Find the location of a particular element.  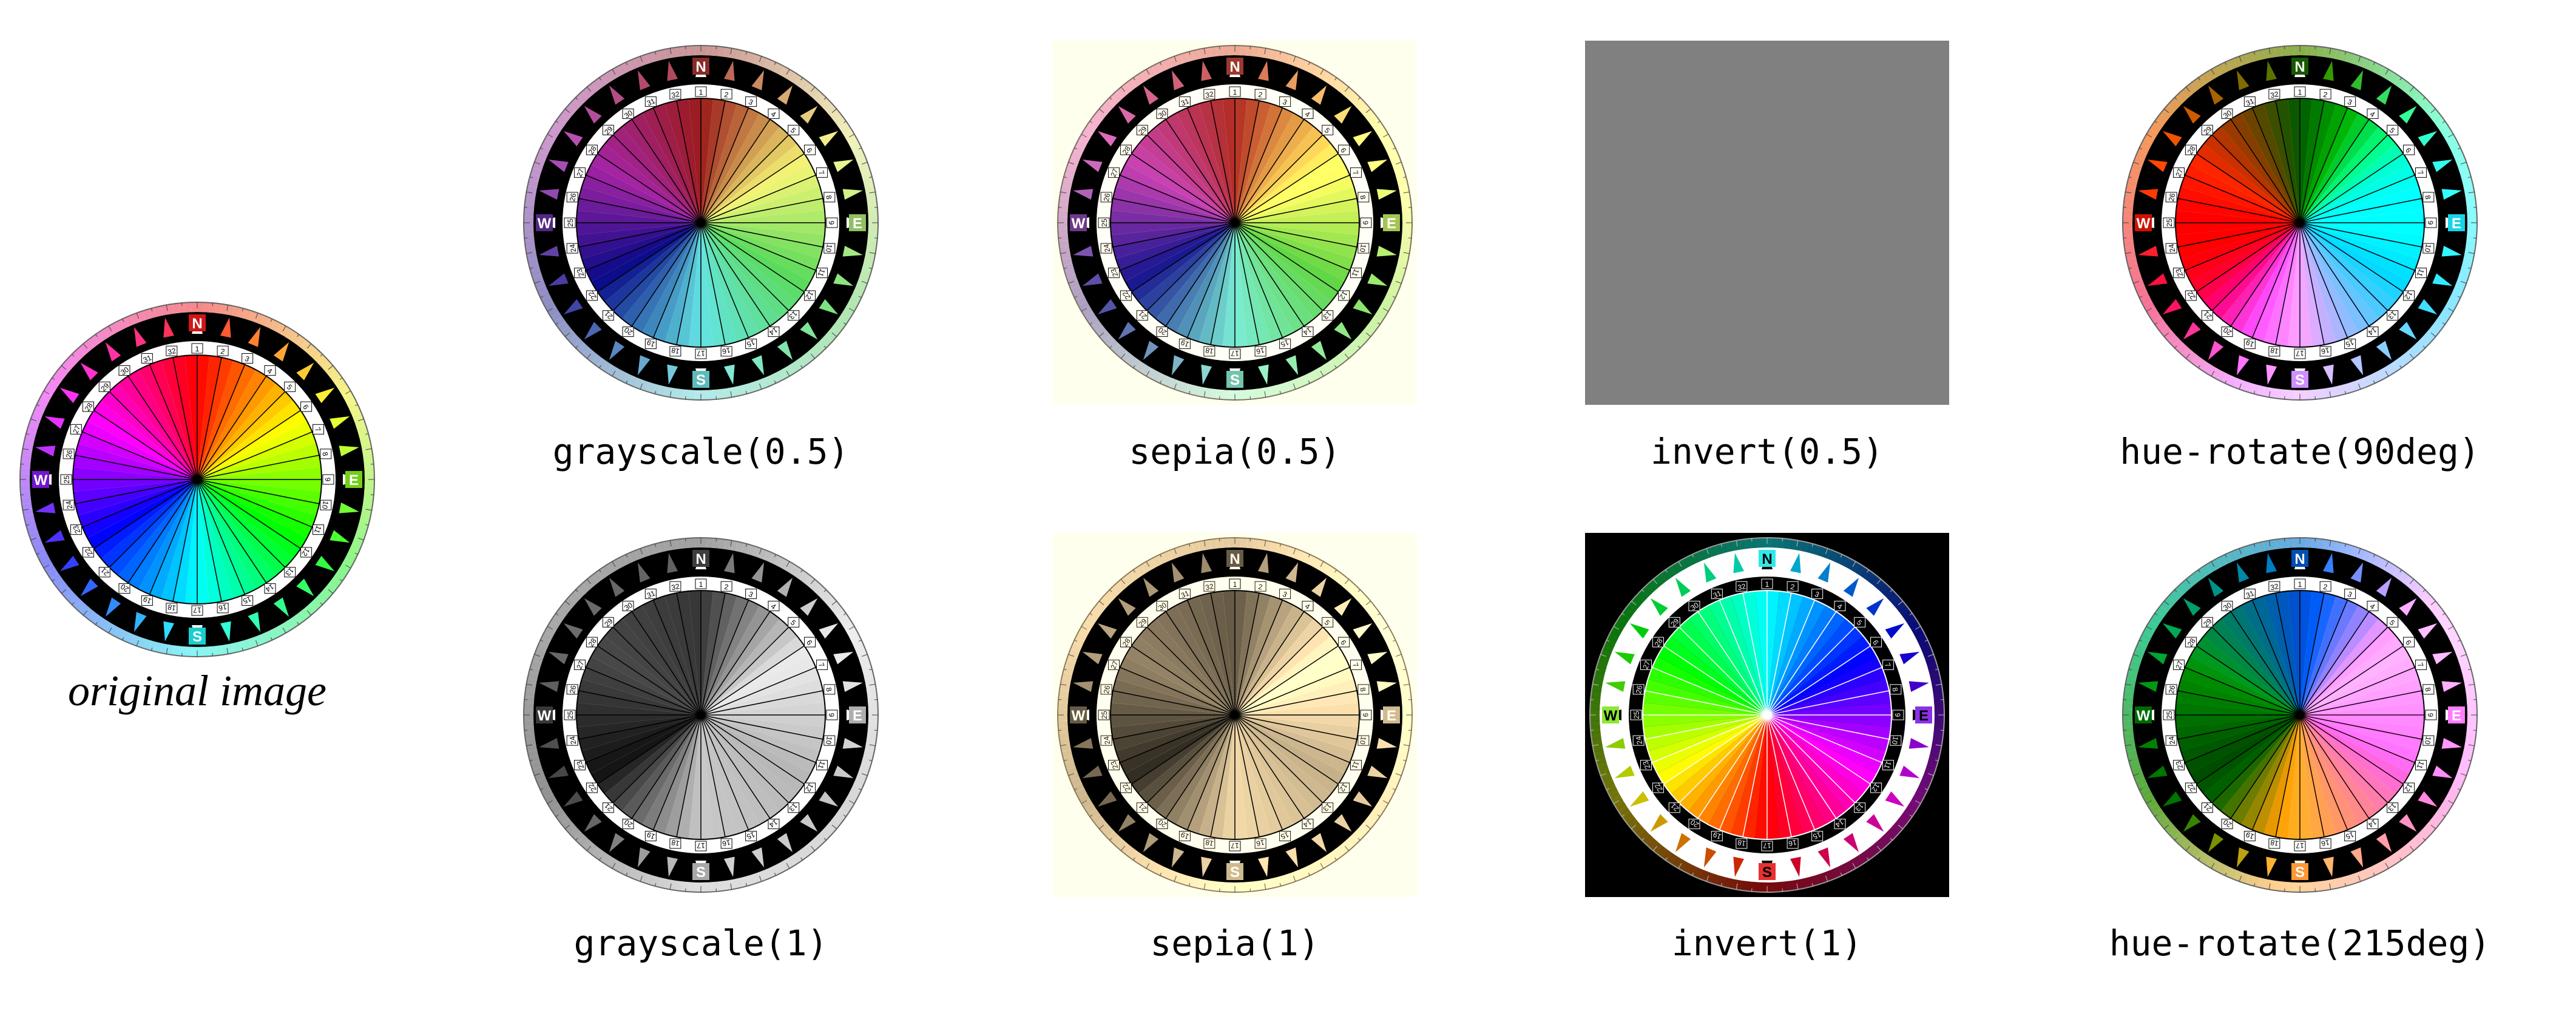

point-number: 18 is located at coordinates (1209, 843).